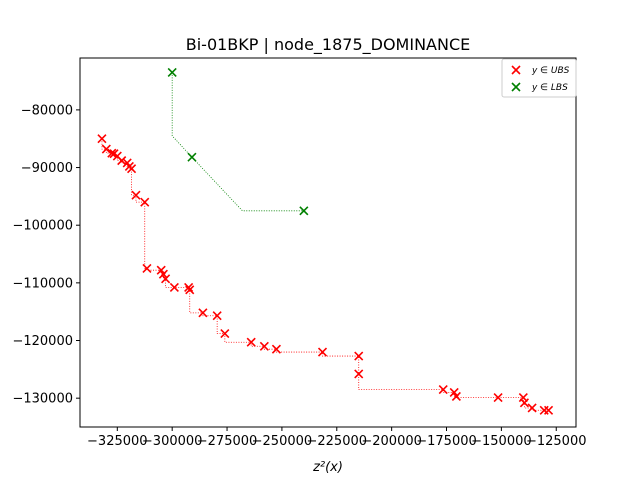  What do you see at coordinates (391, 441) in the screenshot?
I see `x-tick-label: −200000` at bounding box center [391, 441].